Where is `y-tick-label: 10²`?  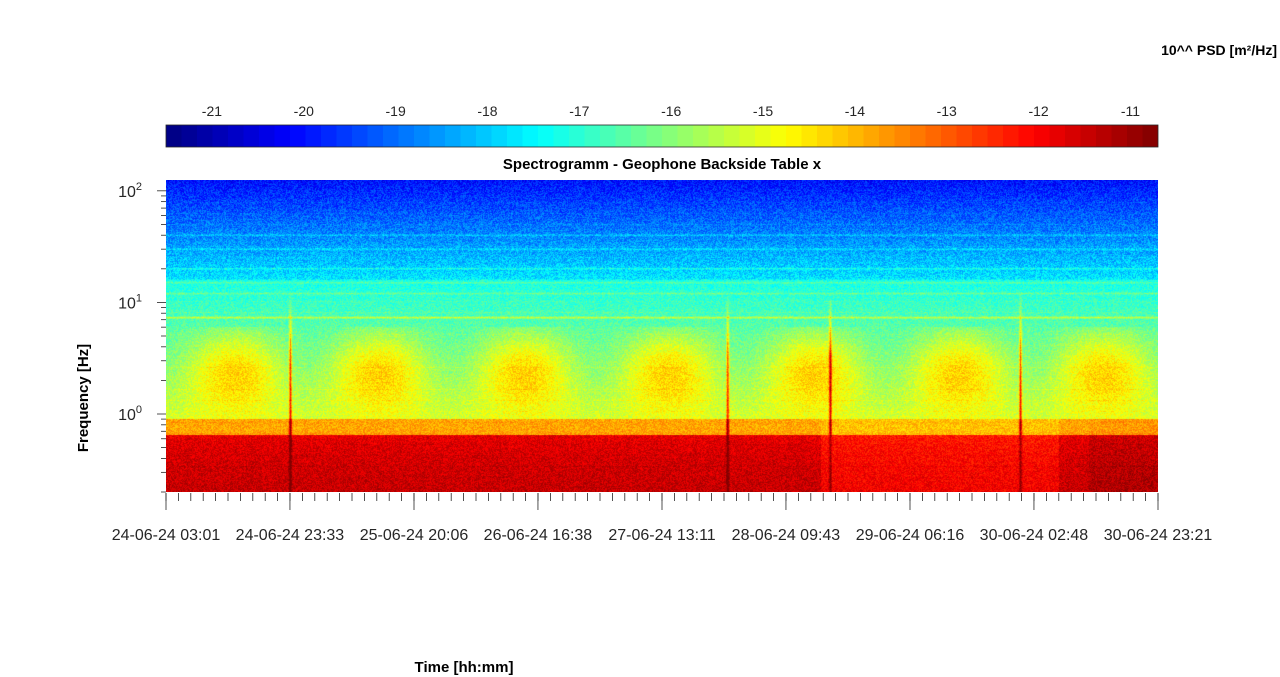
y-tick-label: 10² is located at coordinates (130, 191).